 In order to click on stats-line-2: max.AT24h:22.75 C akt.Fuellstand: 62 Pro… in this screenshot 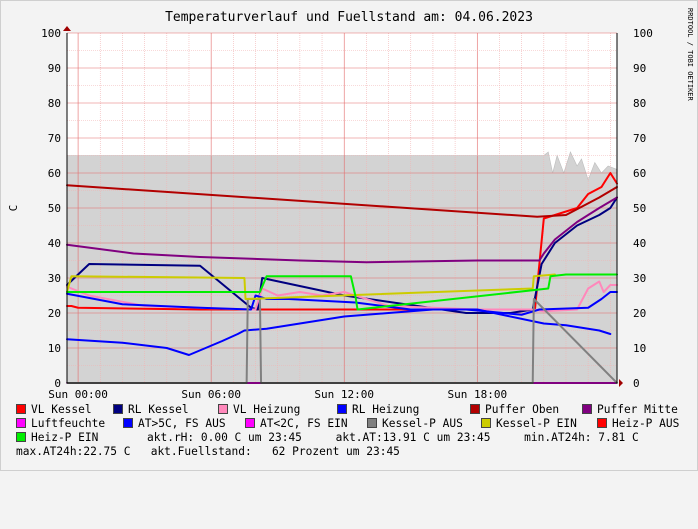, I will do `click(208, 451)`.